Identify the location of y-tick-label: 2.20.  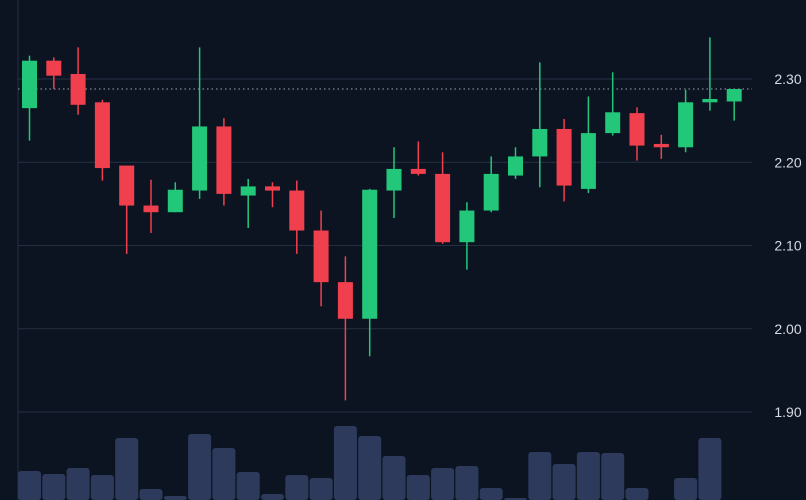
(787, 162).